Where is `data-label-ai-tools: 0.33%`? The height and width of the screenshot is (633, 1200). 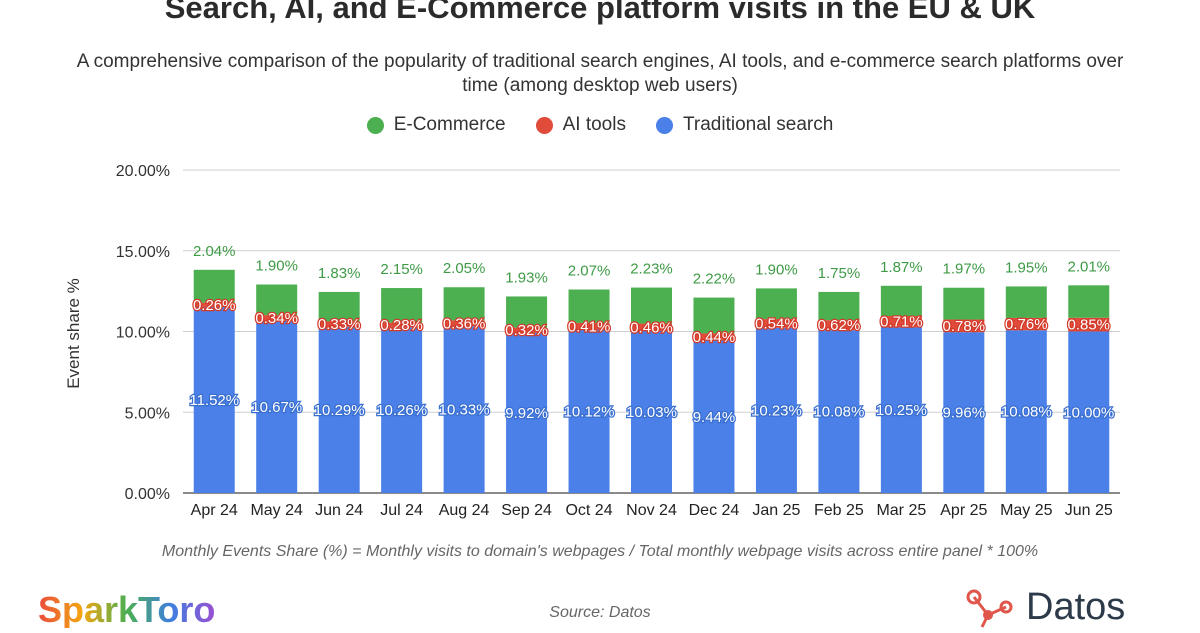
data-label-ai-tools: 0.33% is located at coordinates (339, 324).